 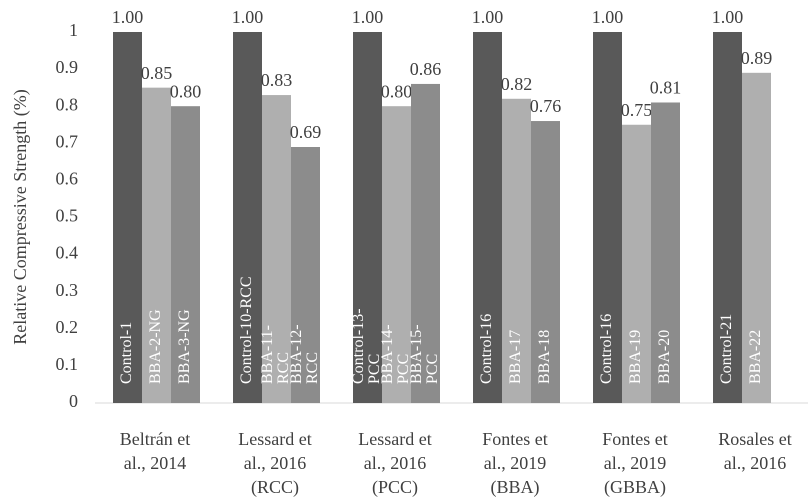 What do you see at coordinates (67, 327) in the screenshot?
I see `y-tick-label: 0.2` at bounding box center [67, 327].